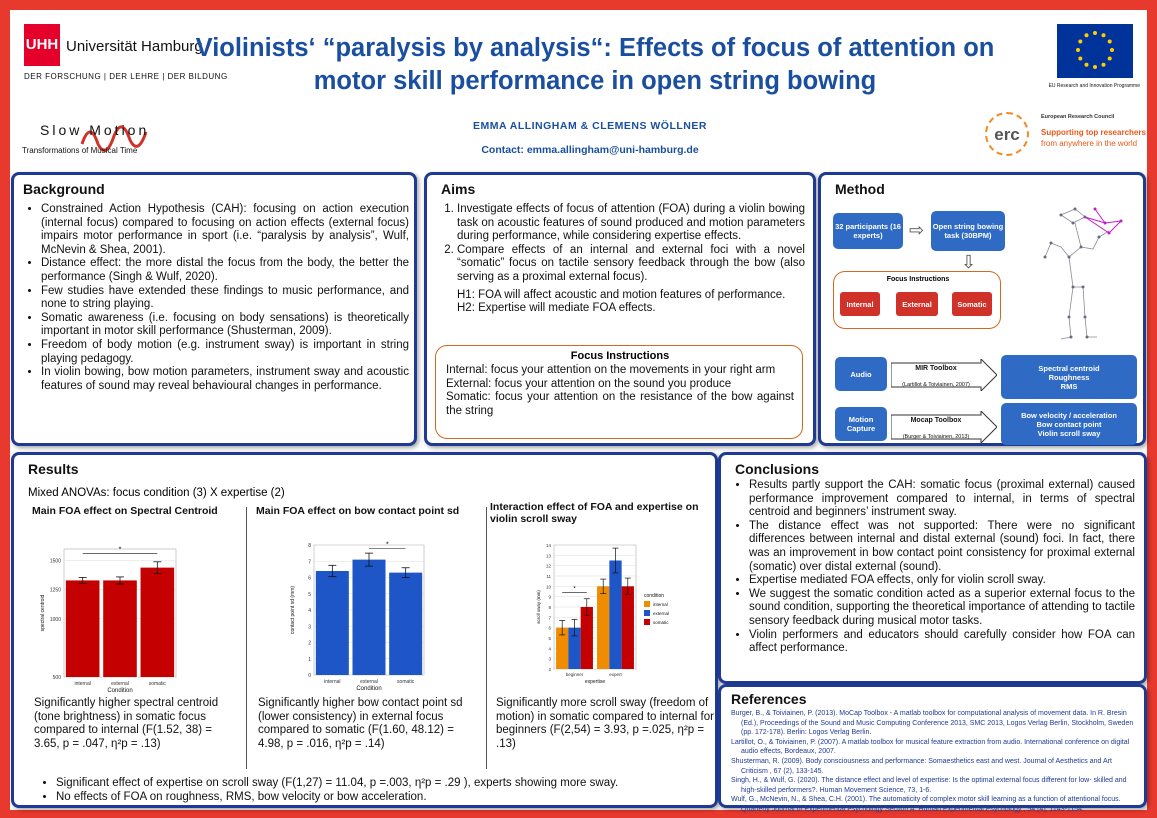 The width and height of the screenshot is (1157, 818). I want to click on y-tick-label: 1500, so click(55, 562).